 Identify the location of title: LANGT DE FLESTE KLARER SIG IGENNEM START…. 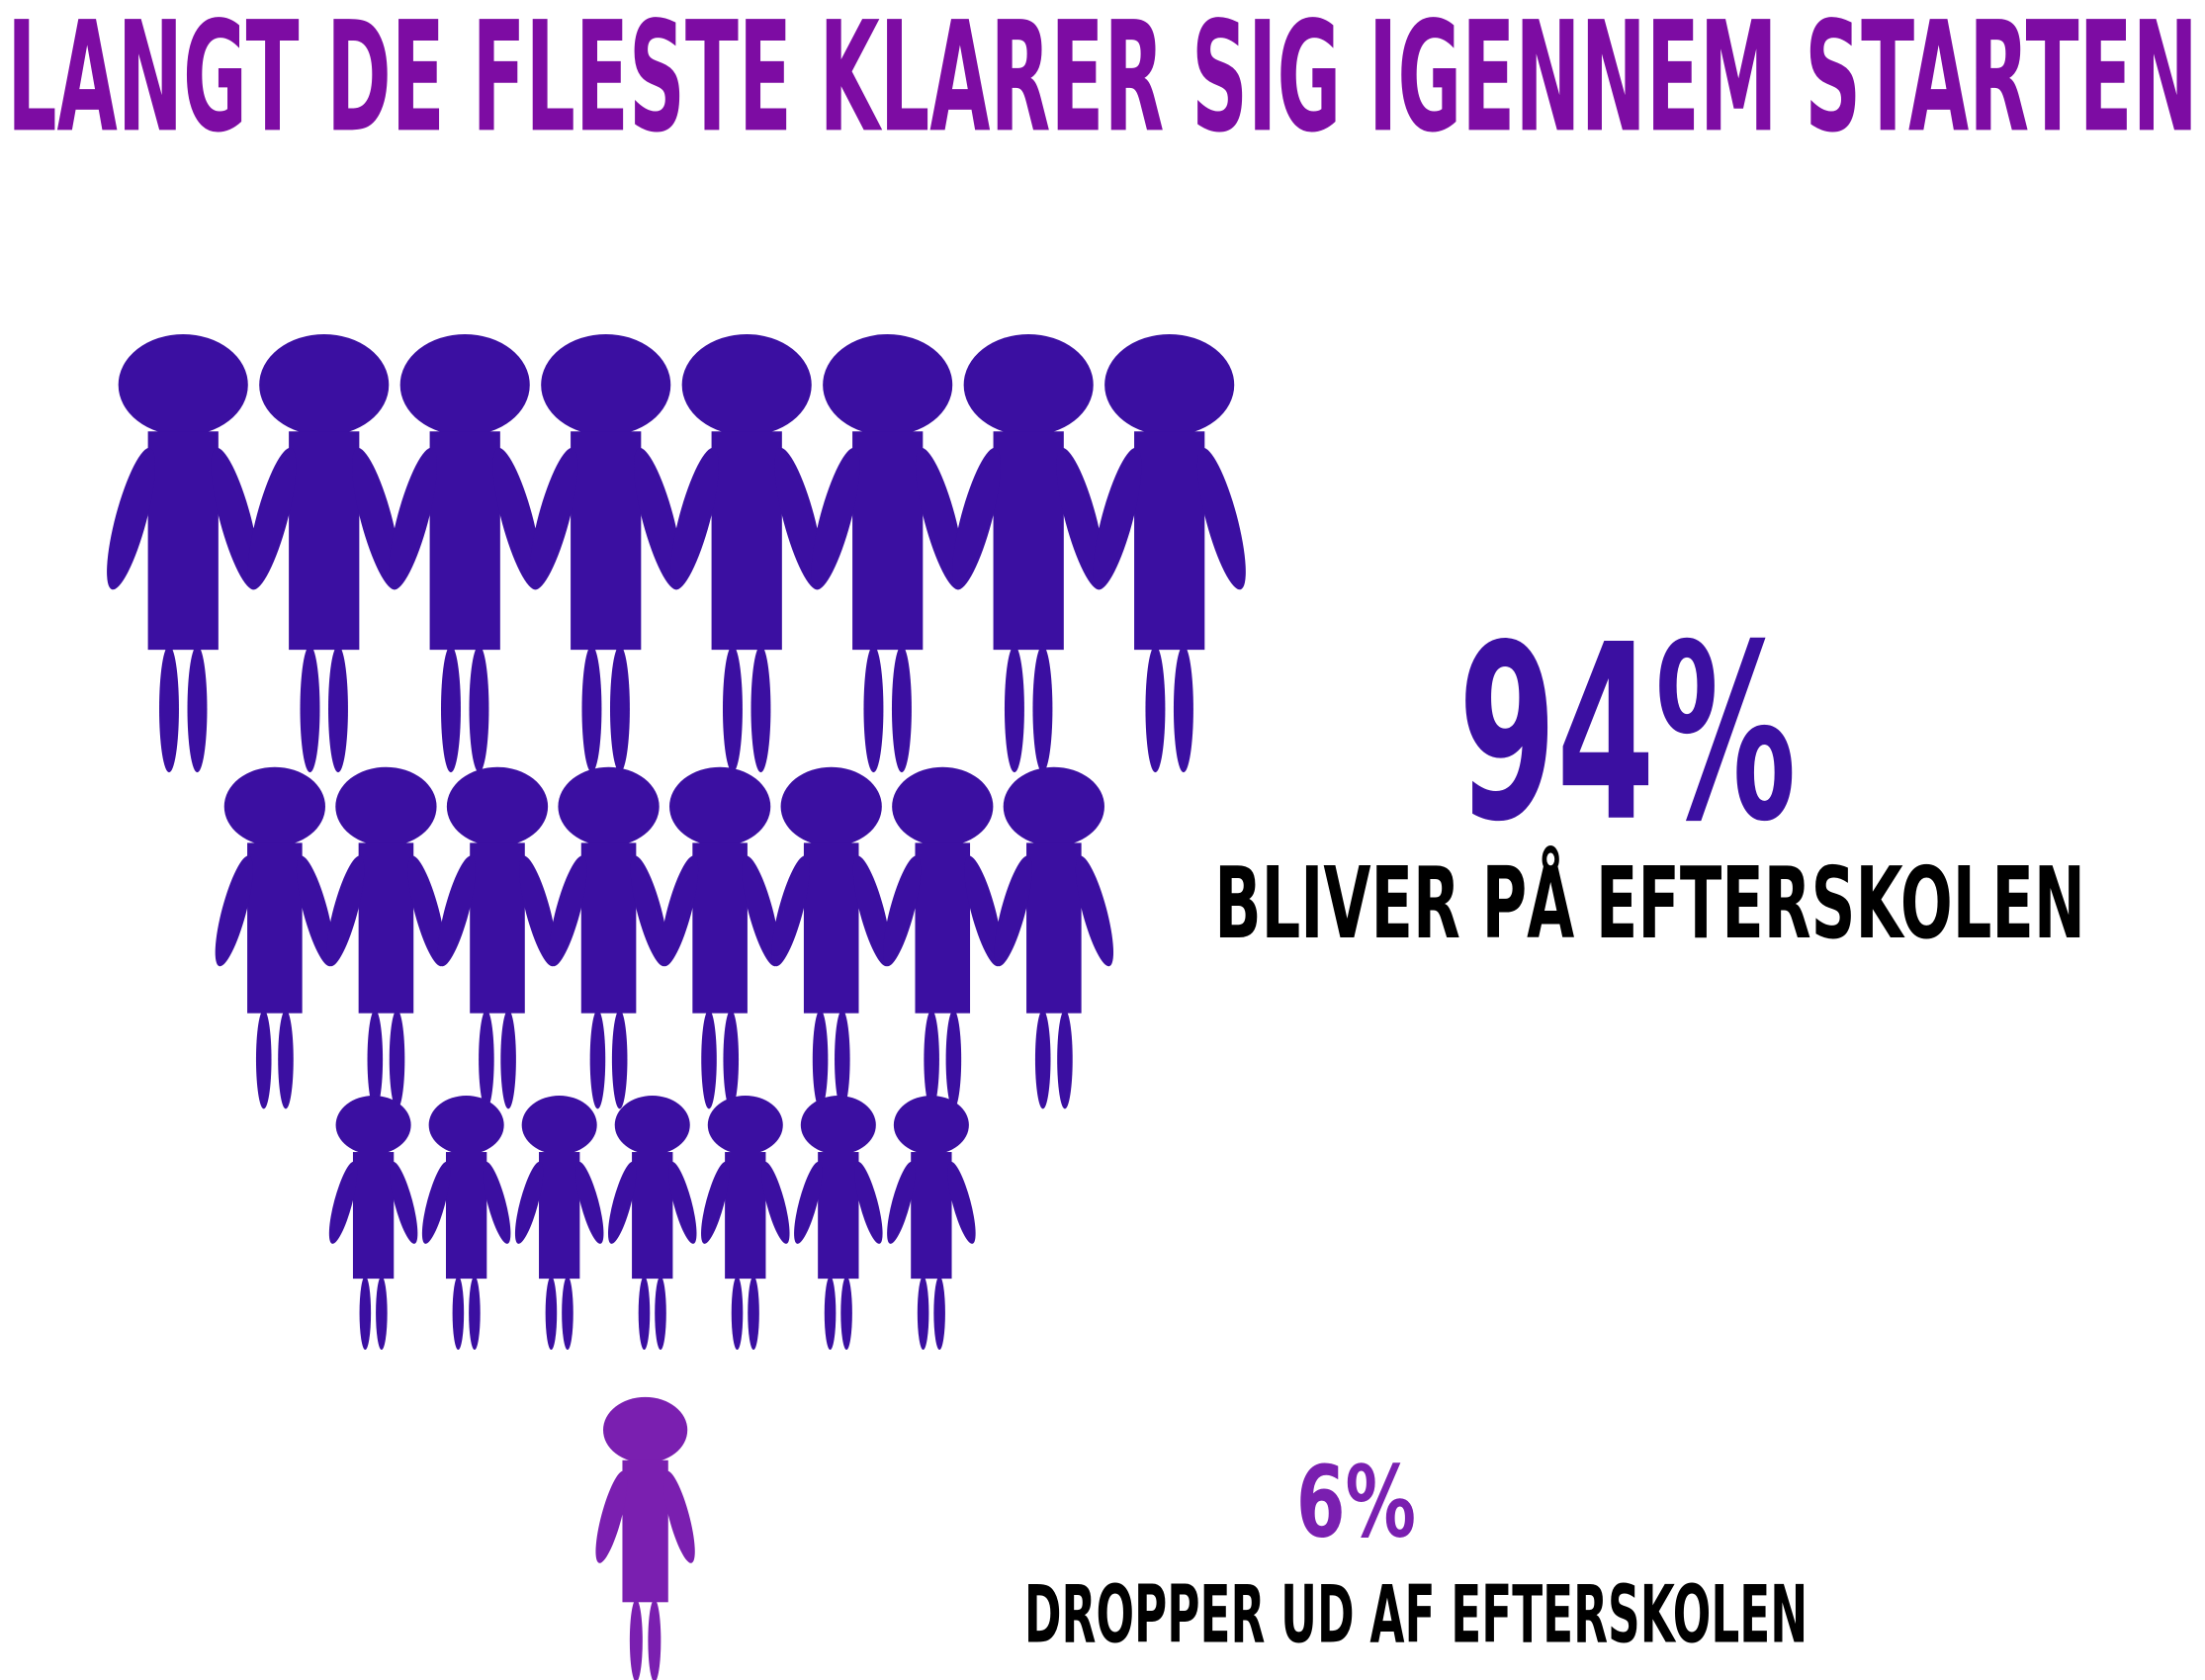
(1102, 83).